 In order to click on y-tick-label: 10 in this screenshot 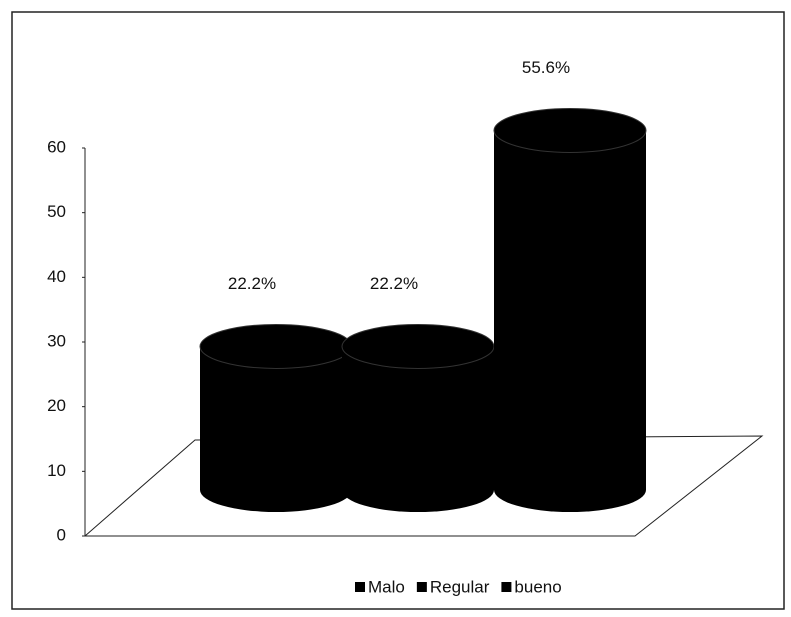, I will do `click(56, 470)`.